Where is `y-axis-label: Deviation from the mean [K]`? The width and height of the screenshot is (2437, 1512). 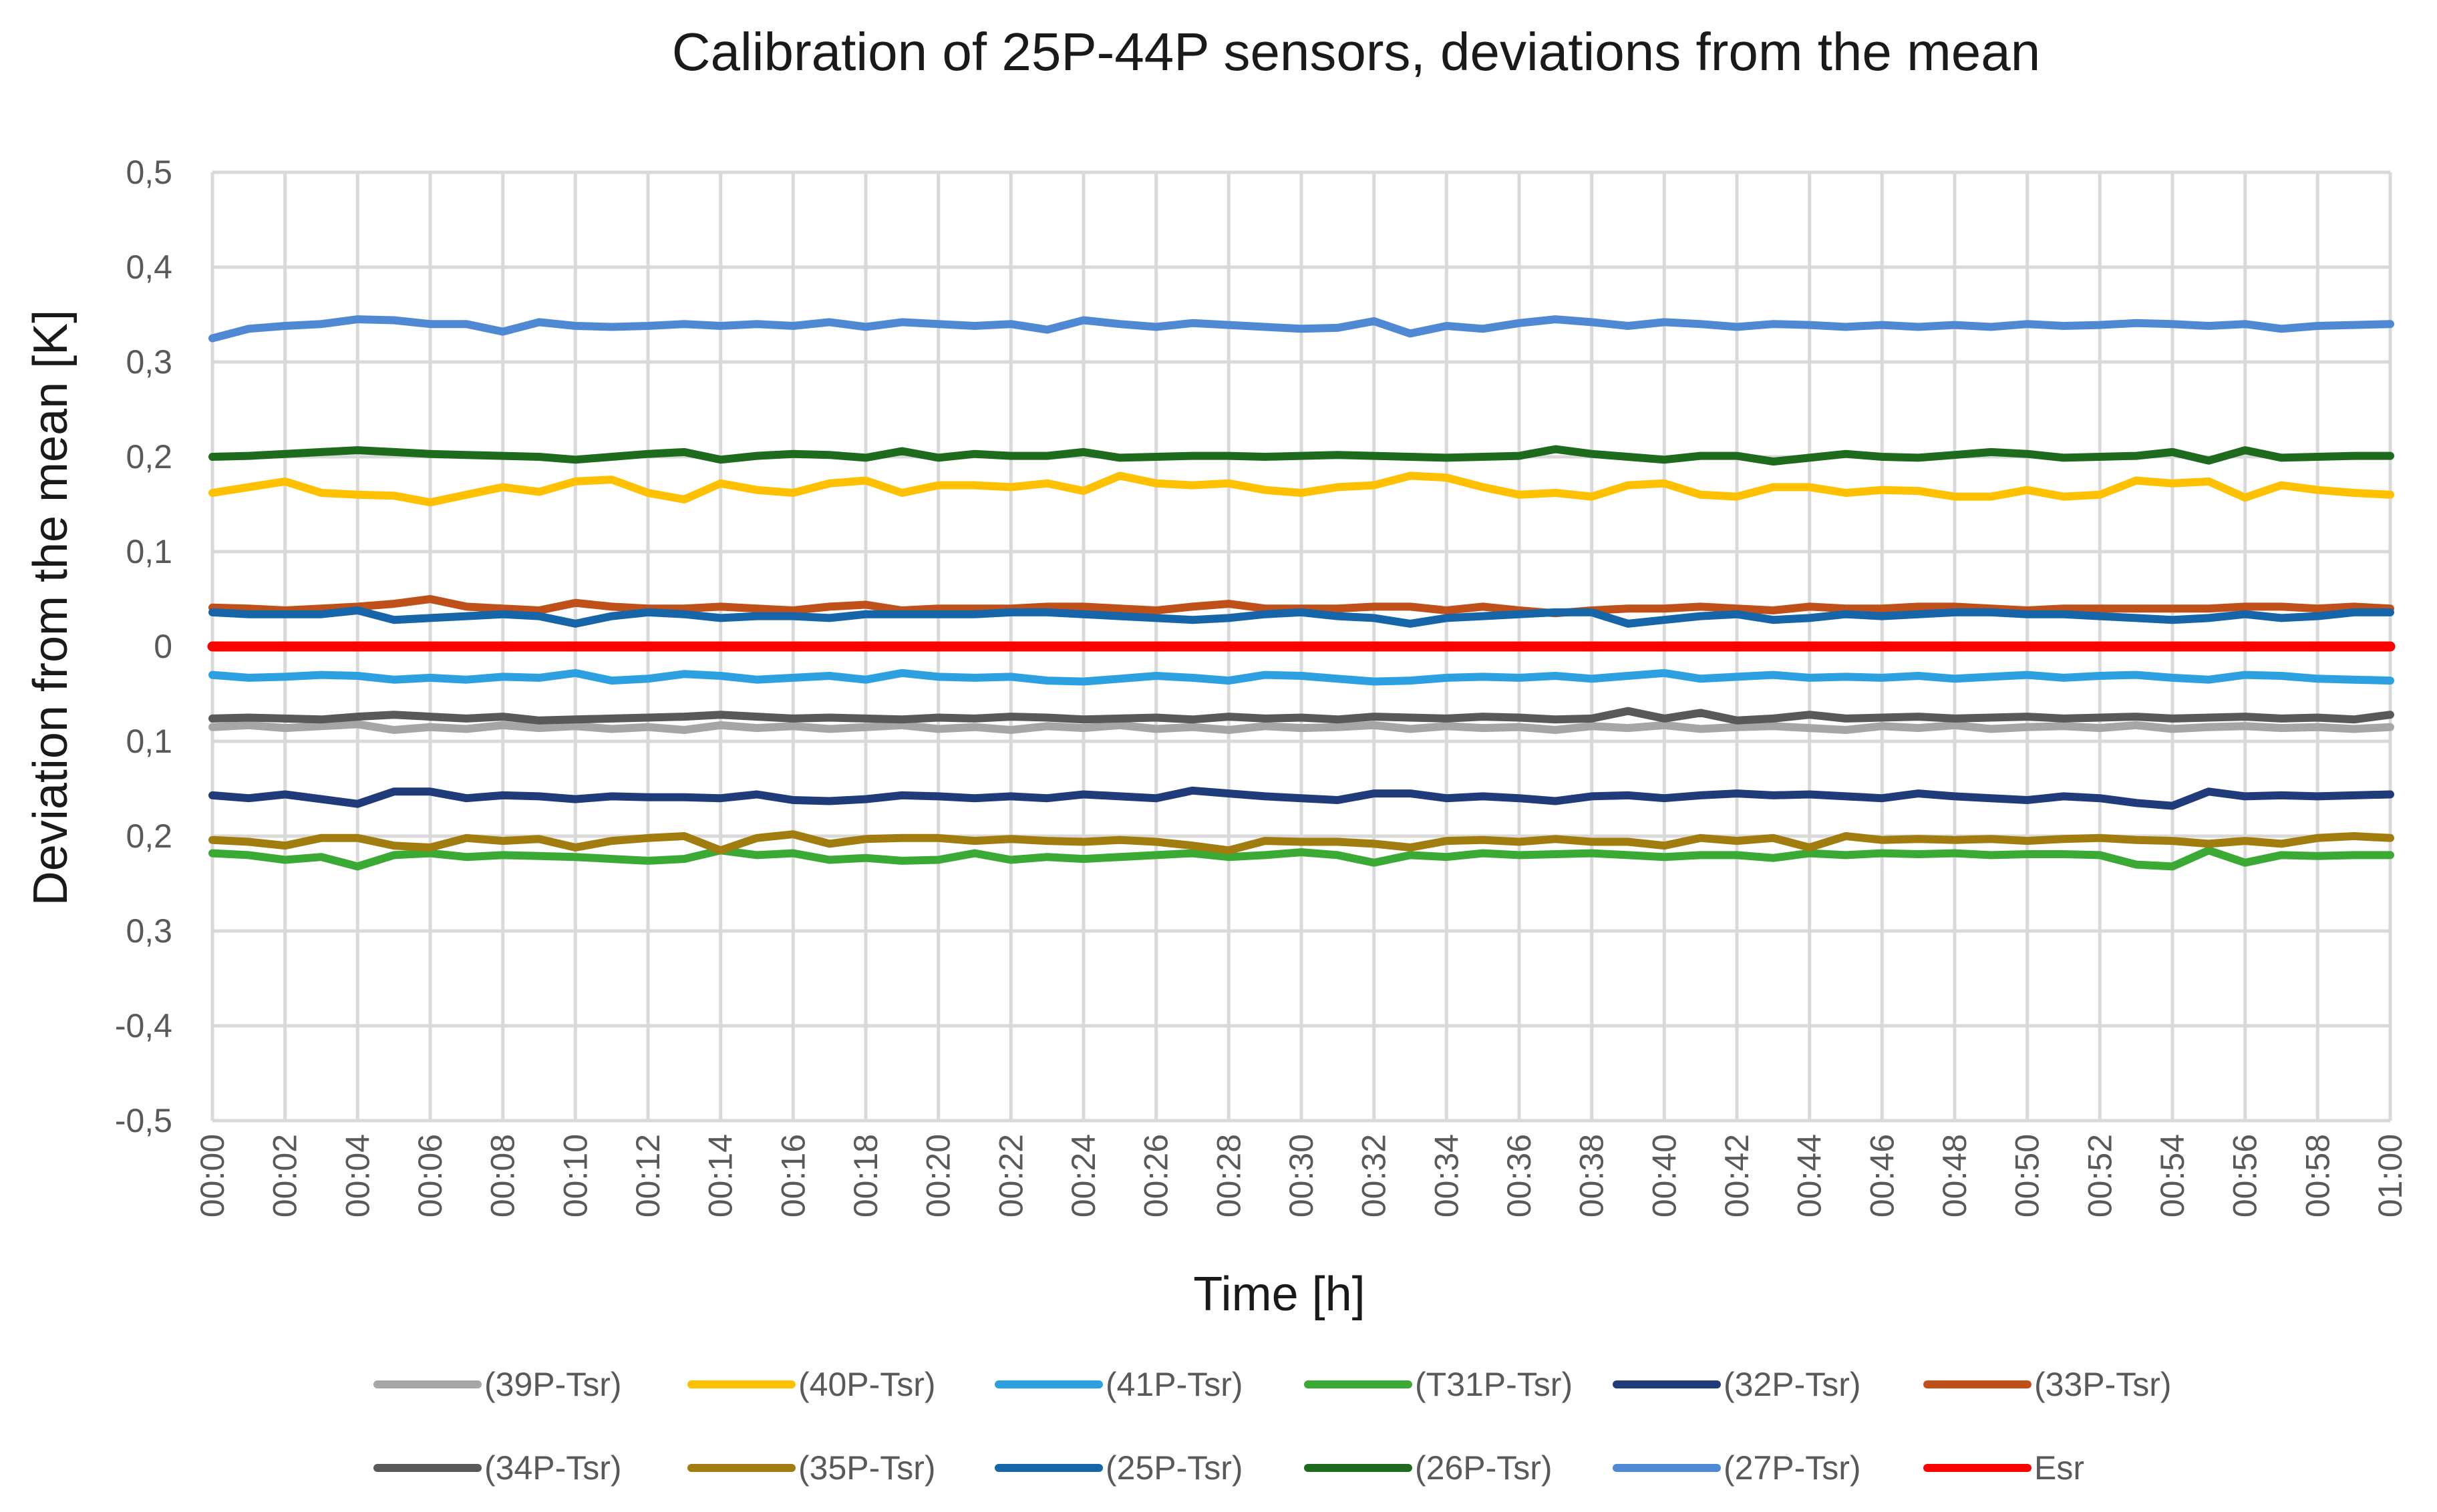 y-axis-label: Deviation from the mean [K] is located at coordinates (50, 608).